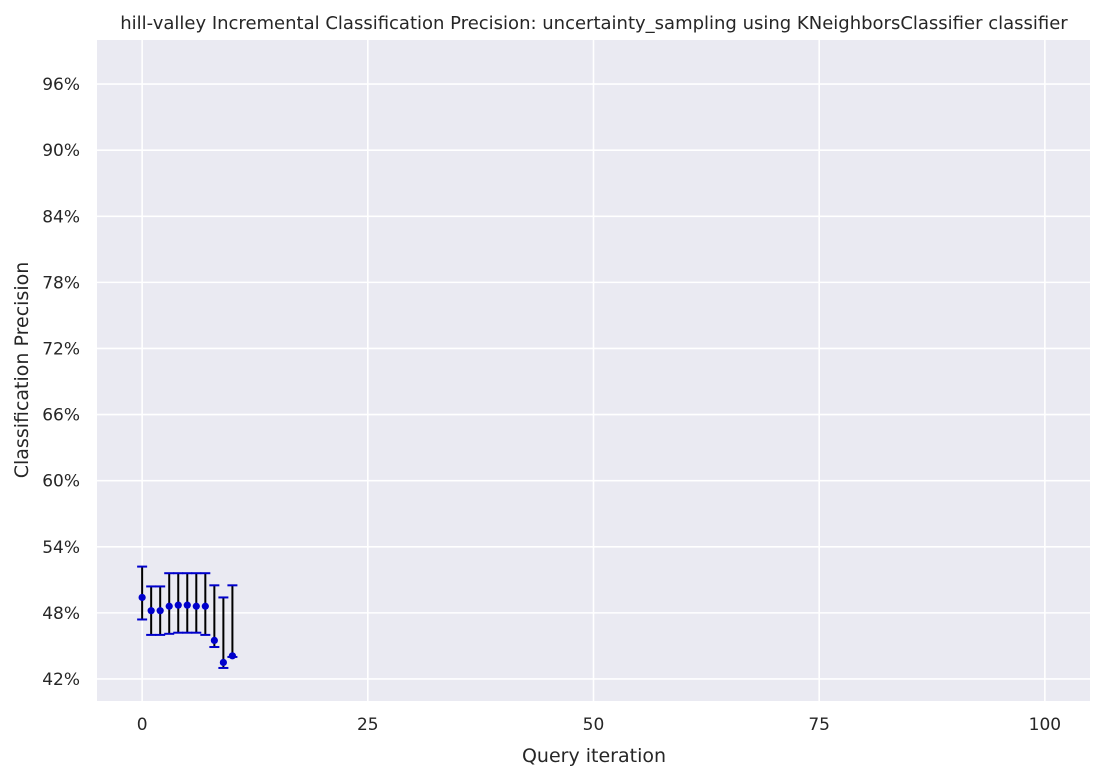  Describe the element at coordinates (61, 349) in the screenshot. I see `y-tick-label: 72%` at that location.